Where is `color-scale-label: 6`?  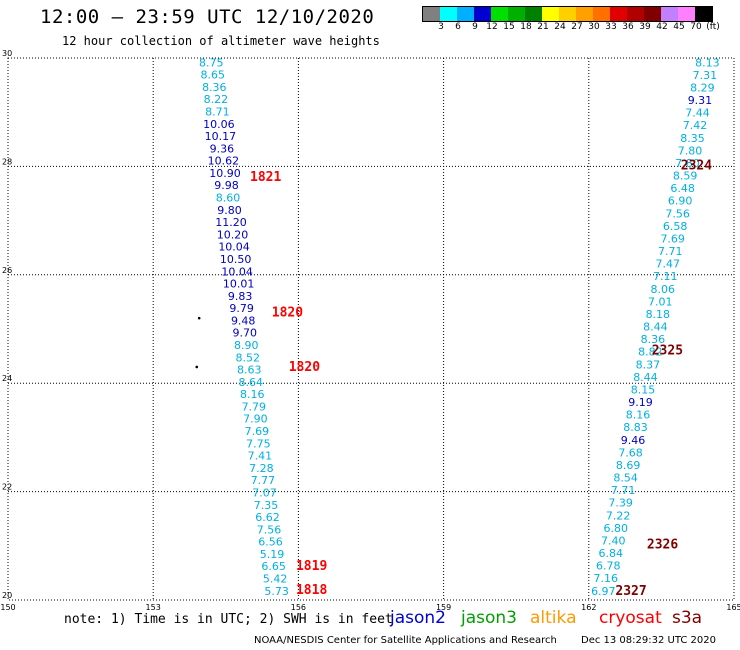
color-scale-label: 6 is located at coordinates (458, 27).